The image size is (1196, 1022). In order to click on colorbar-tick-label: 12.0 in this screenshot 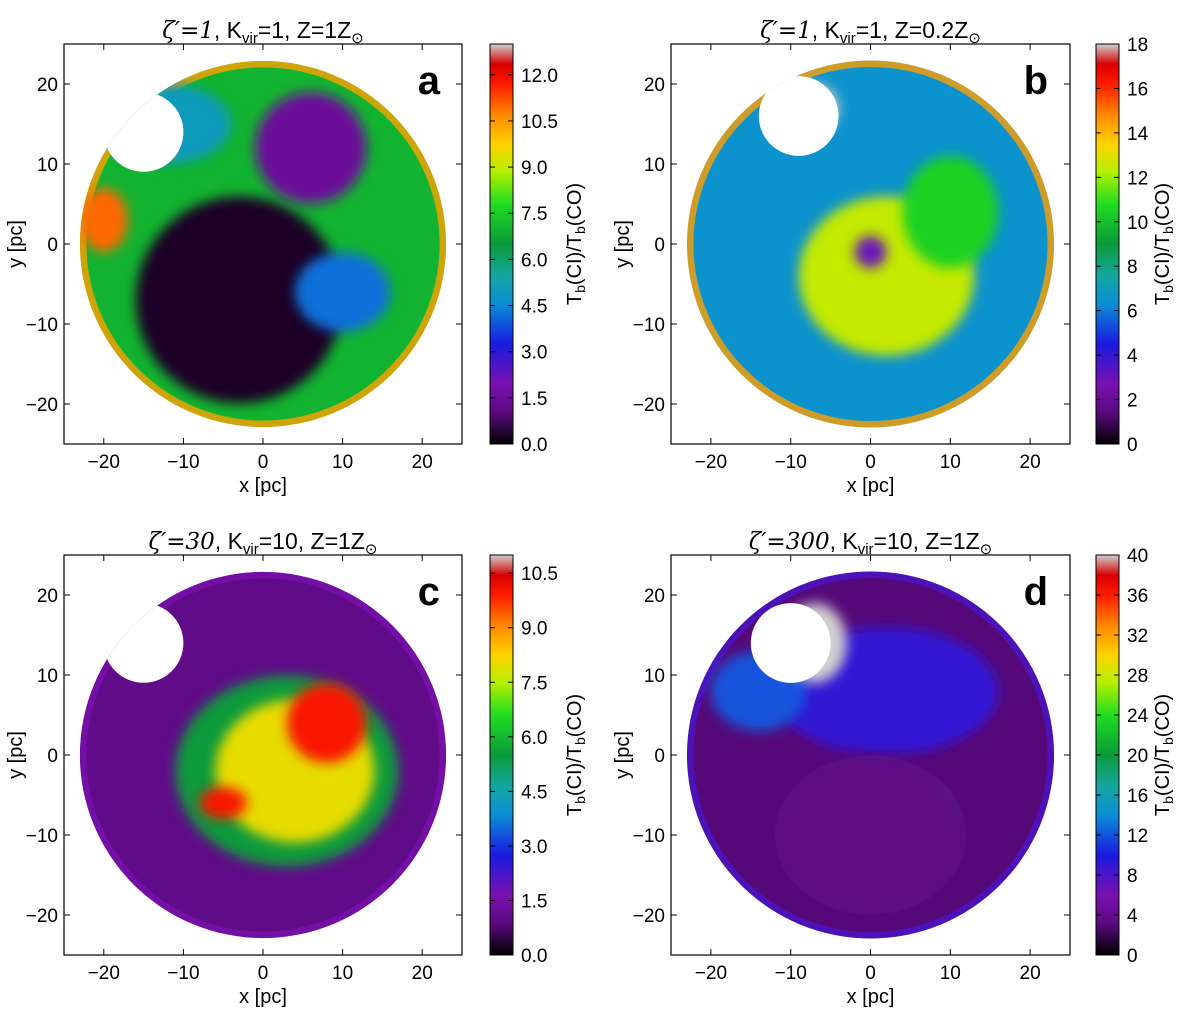, I will do `click(539, 76)`.